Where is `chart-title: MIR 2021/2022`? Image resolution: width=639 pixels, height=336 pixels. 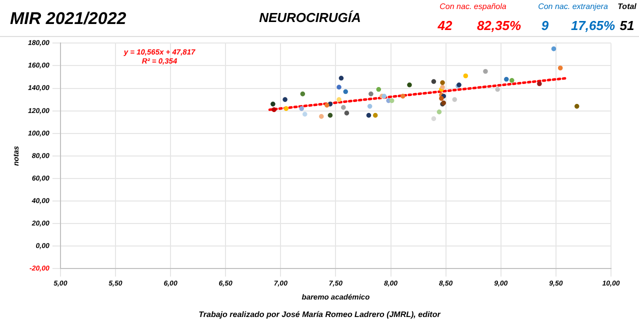 chart-title: MIR 2021/2022 is located at coordinates (68, 19).